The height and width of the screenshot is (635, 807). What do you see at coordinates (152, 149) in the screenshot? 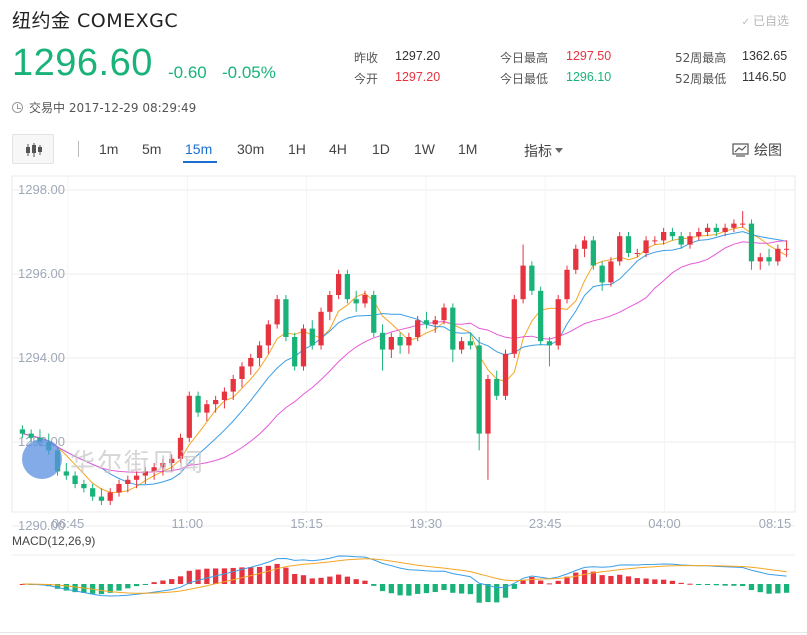
I see `tab-5m: 5m` at bounding box center [152, 149].